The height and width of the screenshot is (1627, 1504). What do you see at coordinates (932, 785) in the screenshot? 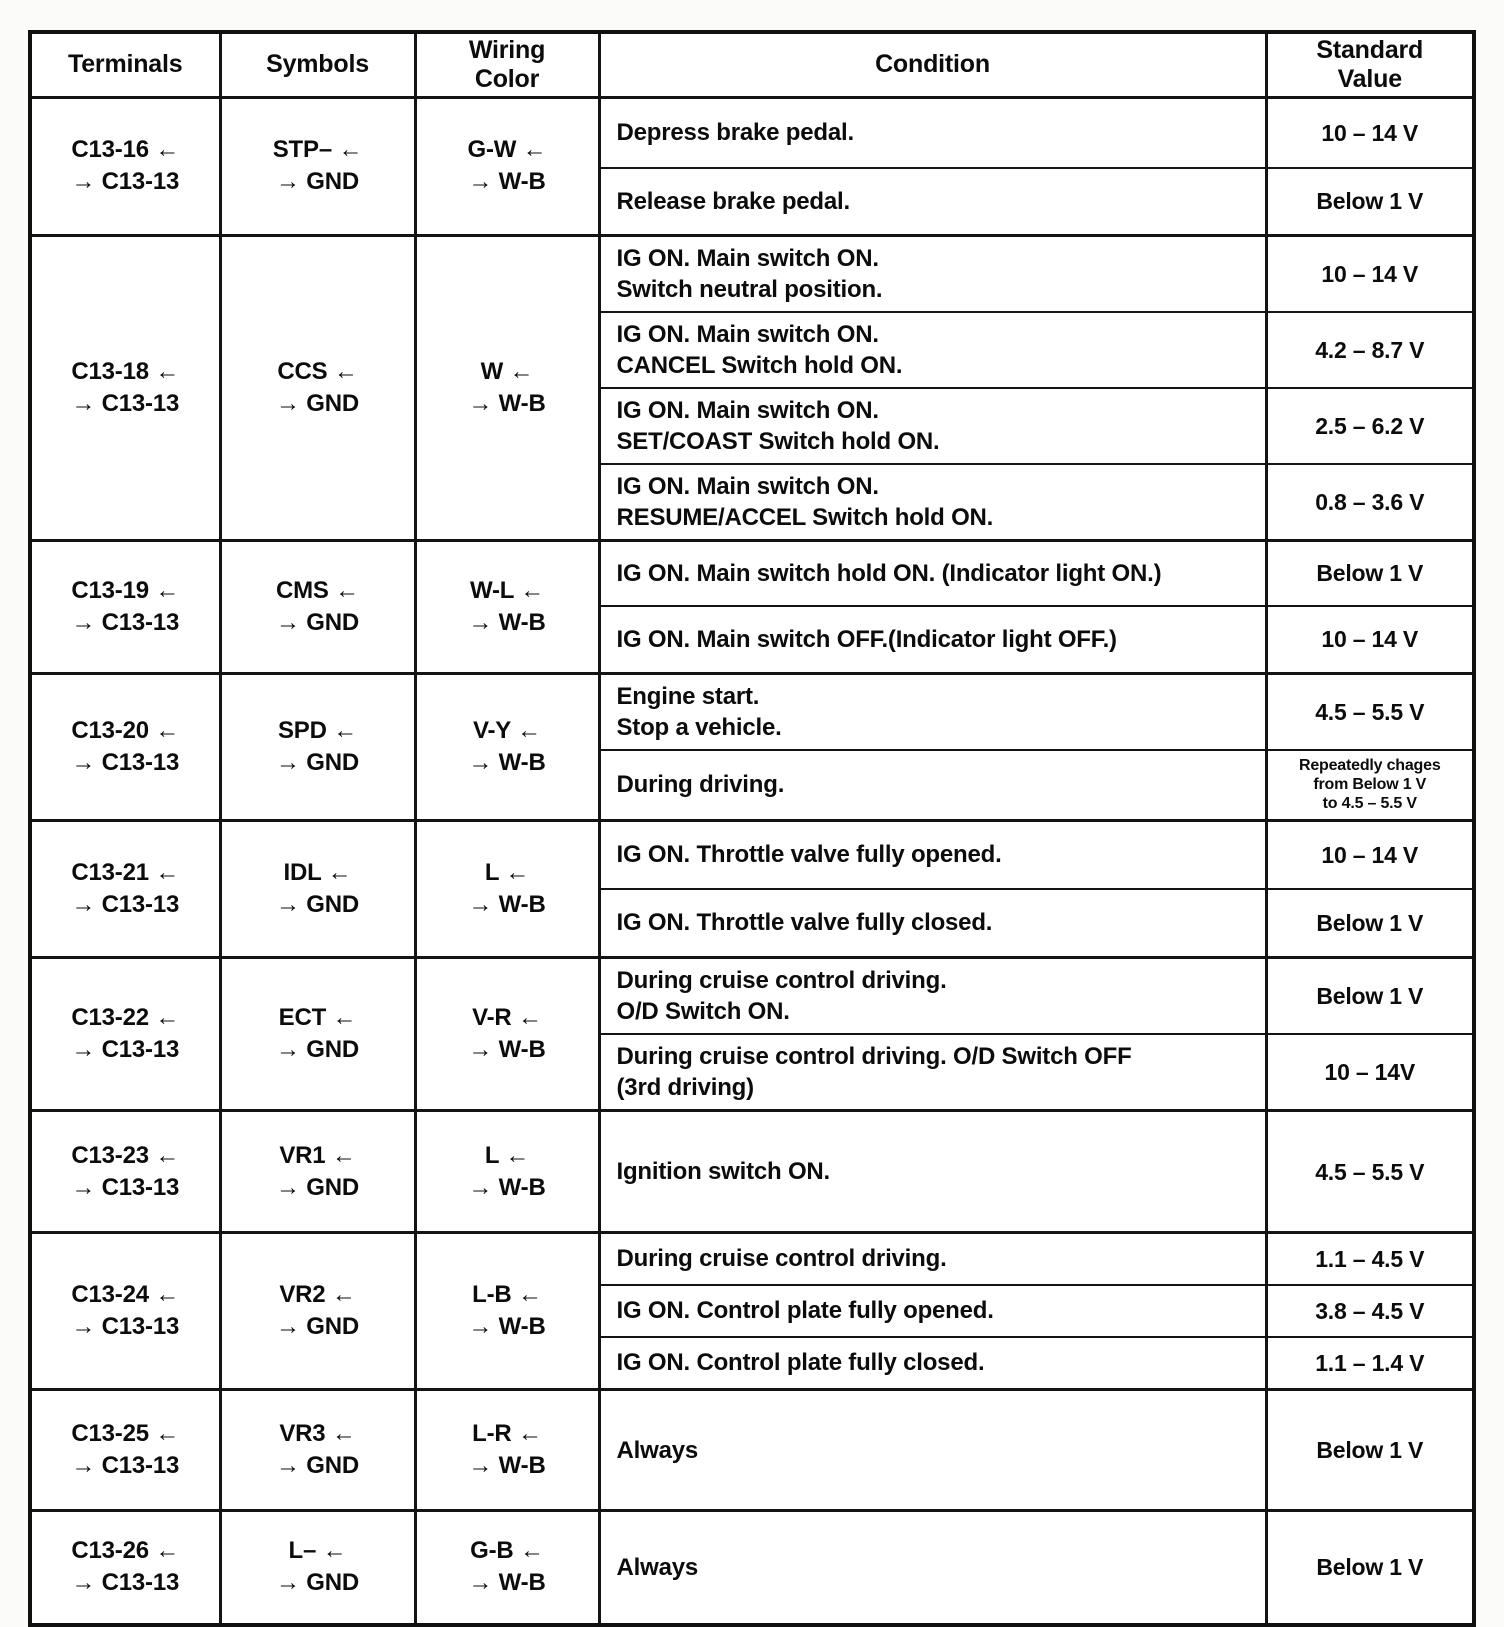
I see `condition-cell: During driving.` at bounding box center [932, 785].